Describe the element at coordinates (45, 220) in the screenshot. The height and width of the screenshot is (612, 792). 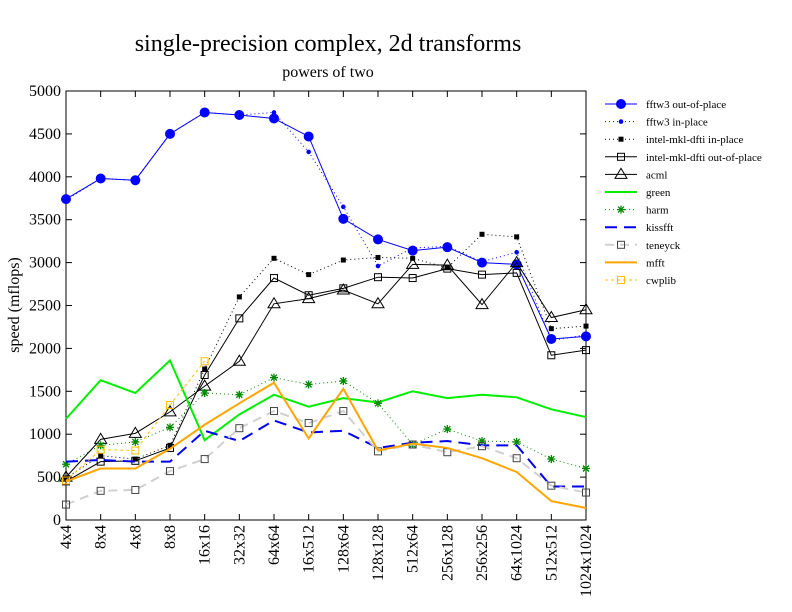
I see `y-tick-label: 3500` at that location.